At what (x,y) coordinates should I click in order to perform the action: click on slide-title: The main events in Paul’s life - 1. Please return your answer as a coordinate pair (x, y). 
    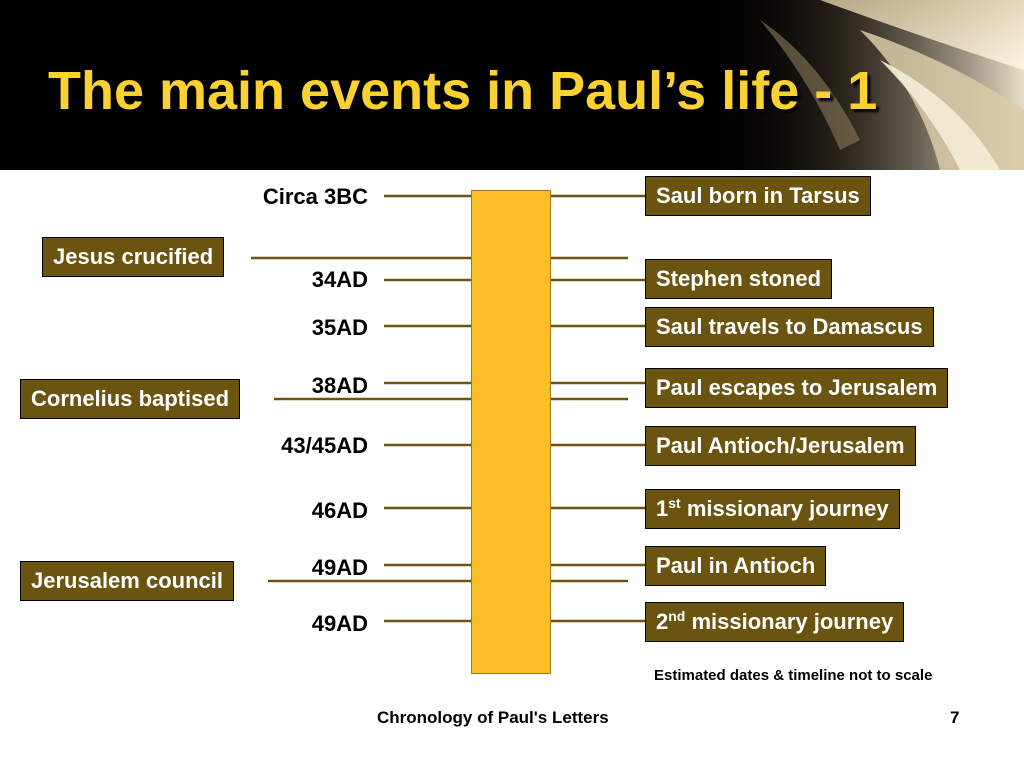
    Looking at the image, I should click on (463, 91).